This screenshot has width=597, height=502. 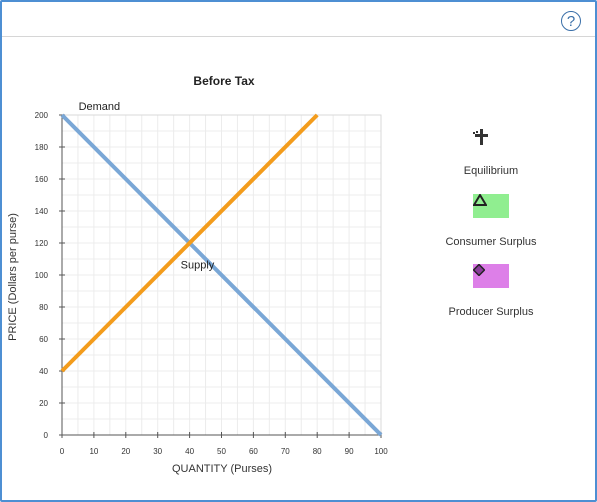 I want to click on y-tick-label: 20, so click(x=43, y=403).